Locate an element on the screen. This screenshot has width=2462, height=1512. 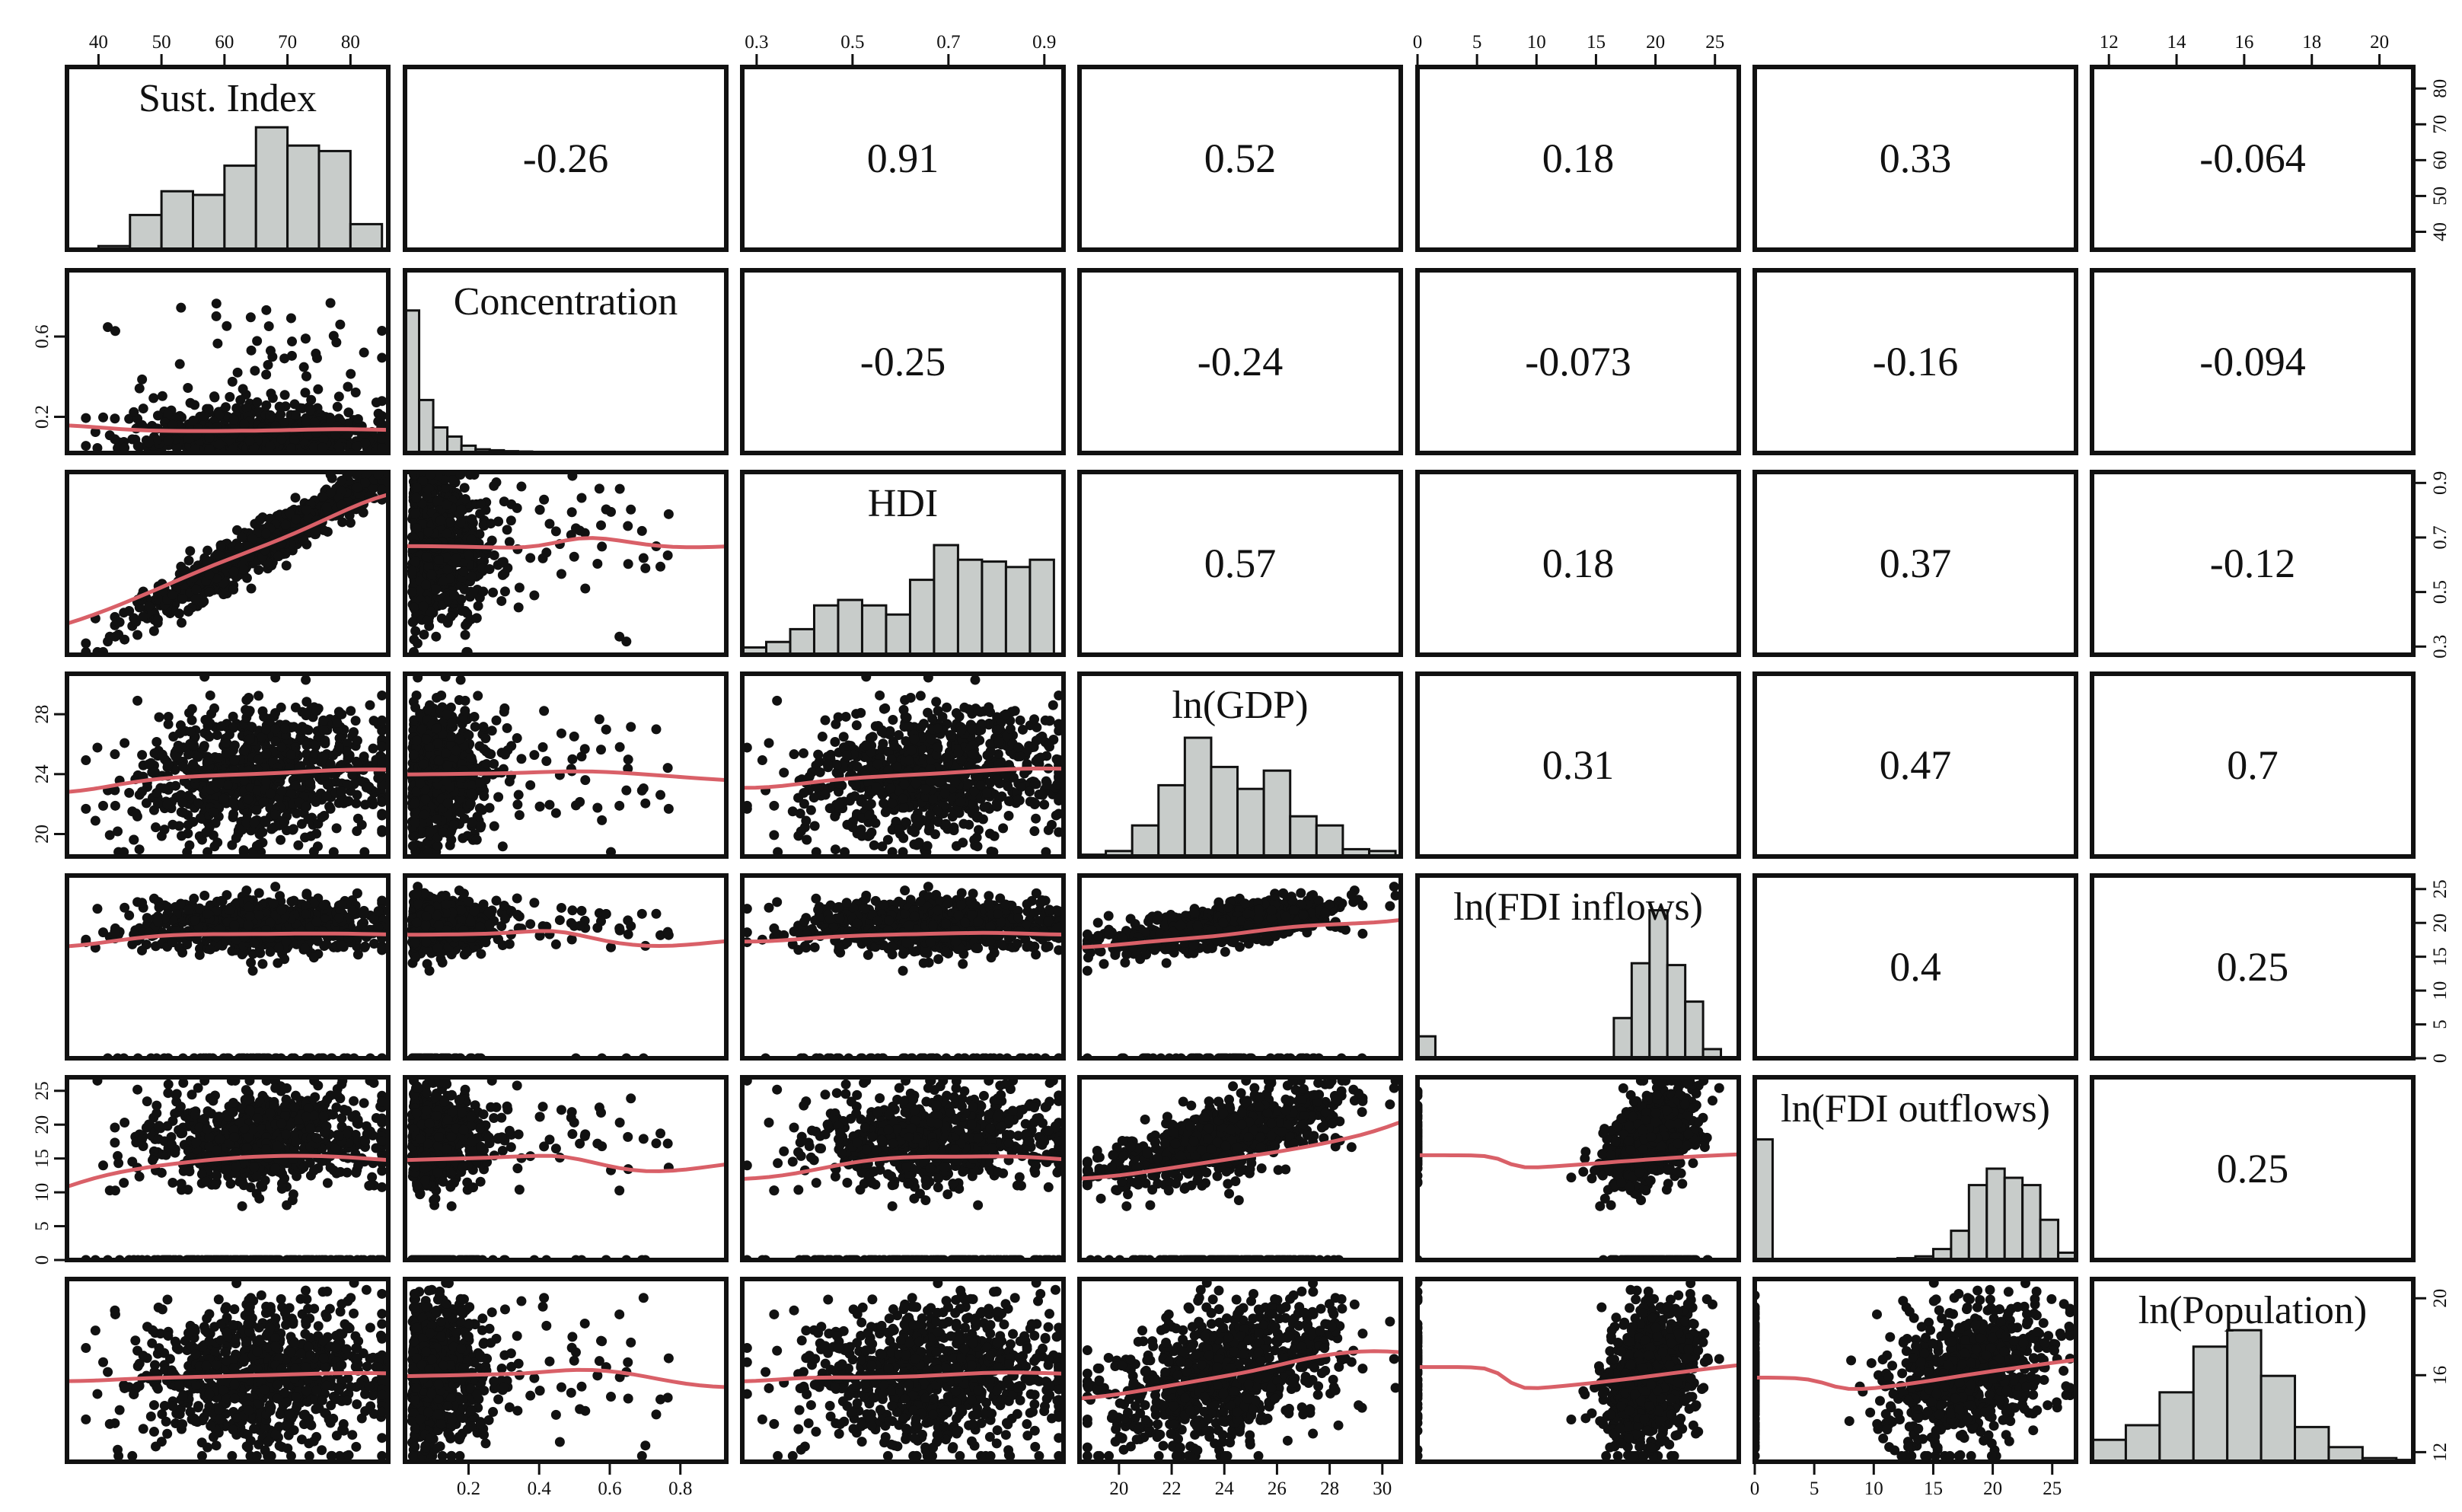
panel-r2-c3: 0.57 is located at coordinates (1240, 563).